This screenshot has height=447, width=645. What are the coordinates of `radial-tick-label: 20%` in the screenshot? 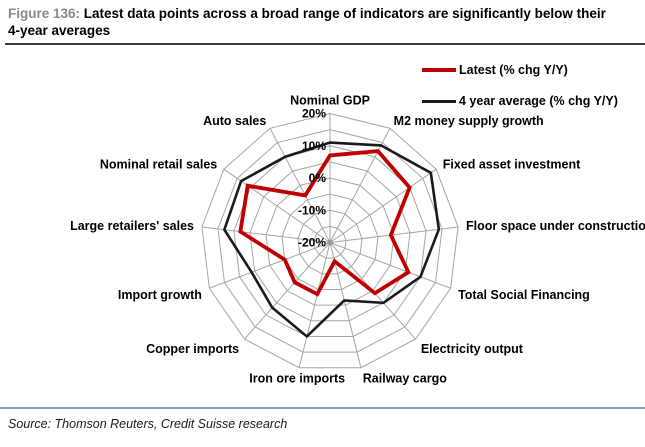 It's located at (314, 114).